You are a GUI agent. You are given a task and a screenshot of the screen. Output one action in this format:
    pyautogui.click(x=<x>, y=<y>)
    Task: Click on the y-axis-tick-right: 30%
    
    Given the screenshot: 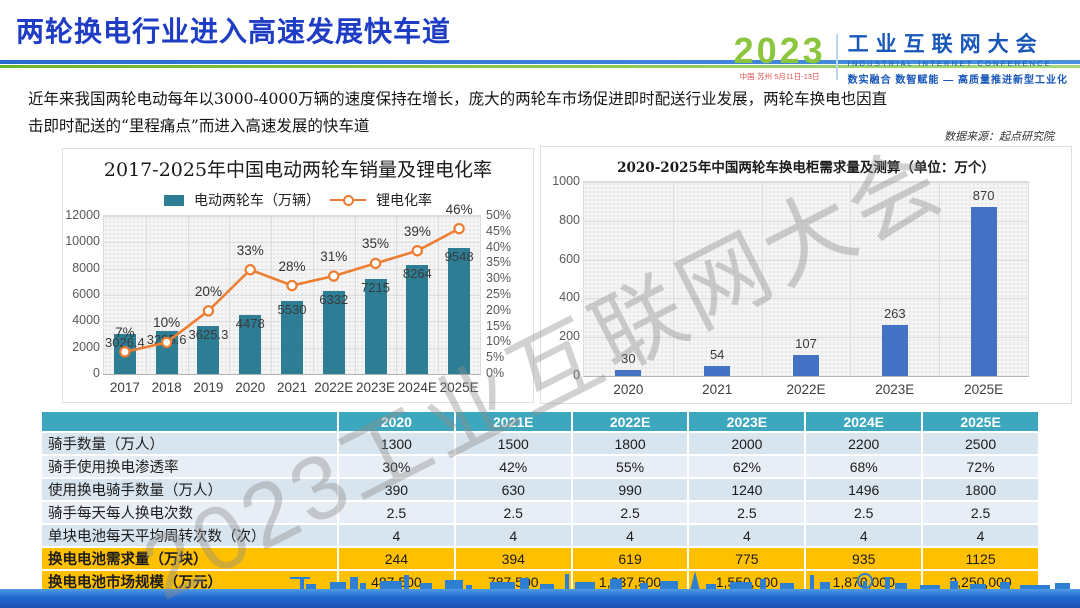 What is the action you would take?
    pyautogui.click(x=499, y=278)
    